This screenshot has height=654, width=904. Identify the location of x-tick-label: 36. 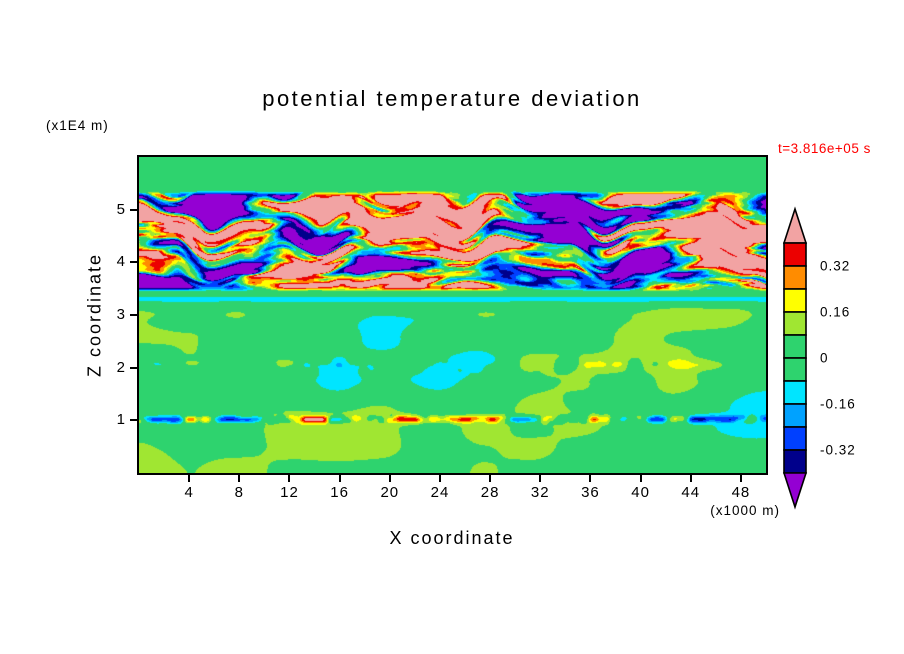
(590, 492).